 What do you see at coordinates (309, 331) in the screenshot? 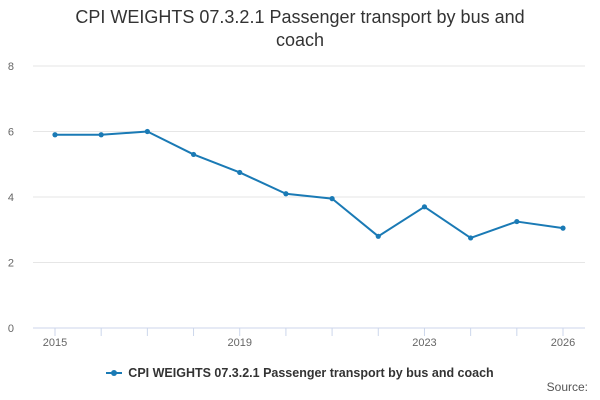
I see `x-axis` at bounding box center [309, 331].